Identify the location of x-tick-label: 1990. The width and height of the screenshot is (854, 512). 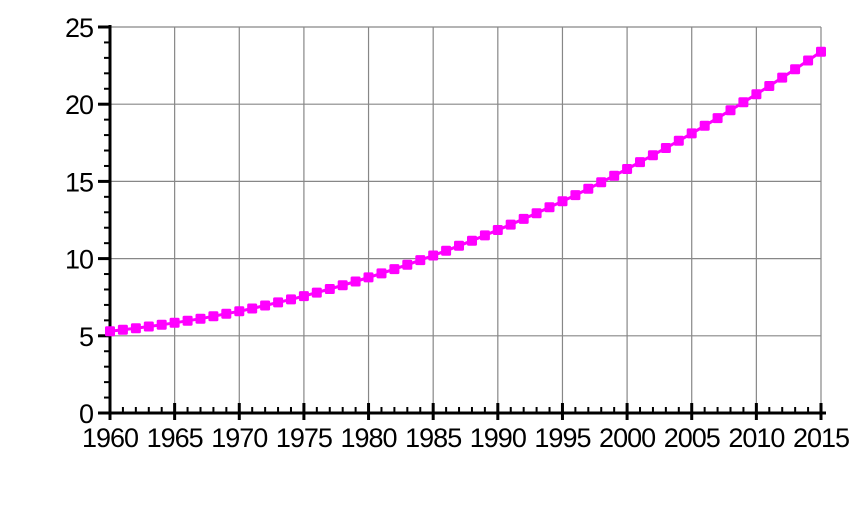
(498, 438).